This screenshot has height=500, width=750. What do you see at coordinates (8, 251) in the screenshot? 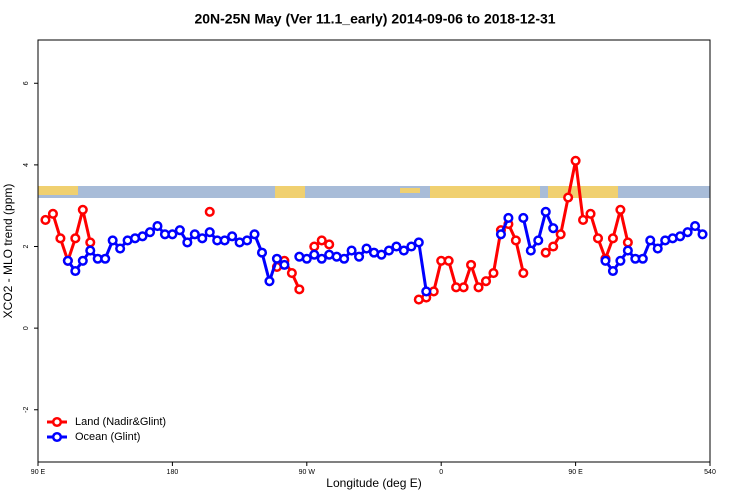
I see `y-axis-label: XCO2 - MLO trend (ppm)` at bounding box center [8, 251].